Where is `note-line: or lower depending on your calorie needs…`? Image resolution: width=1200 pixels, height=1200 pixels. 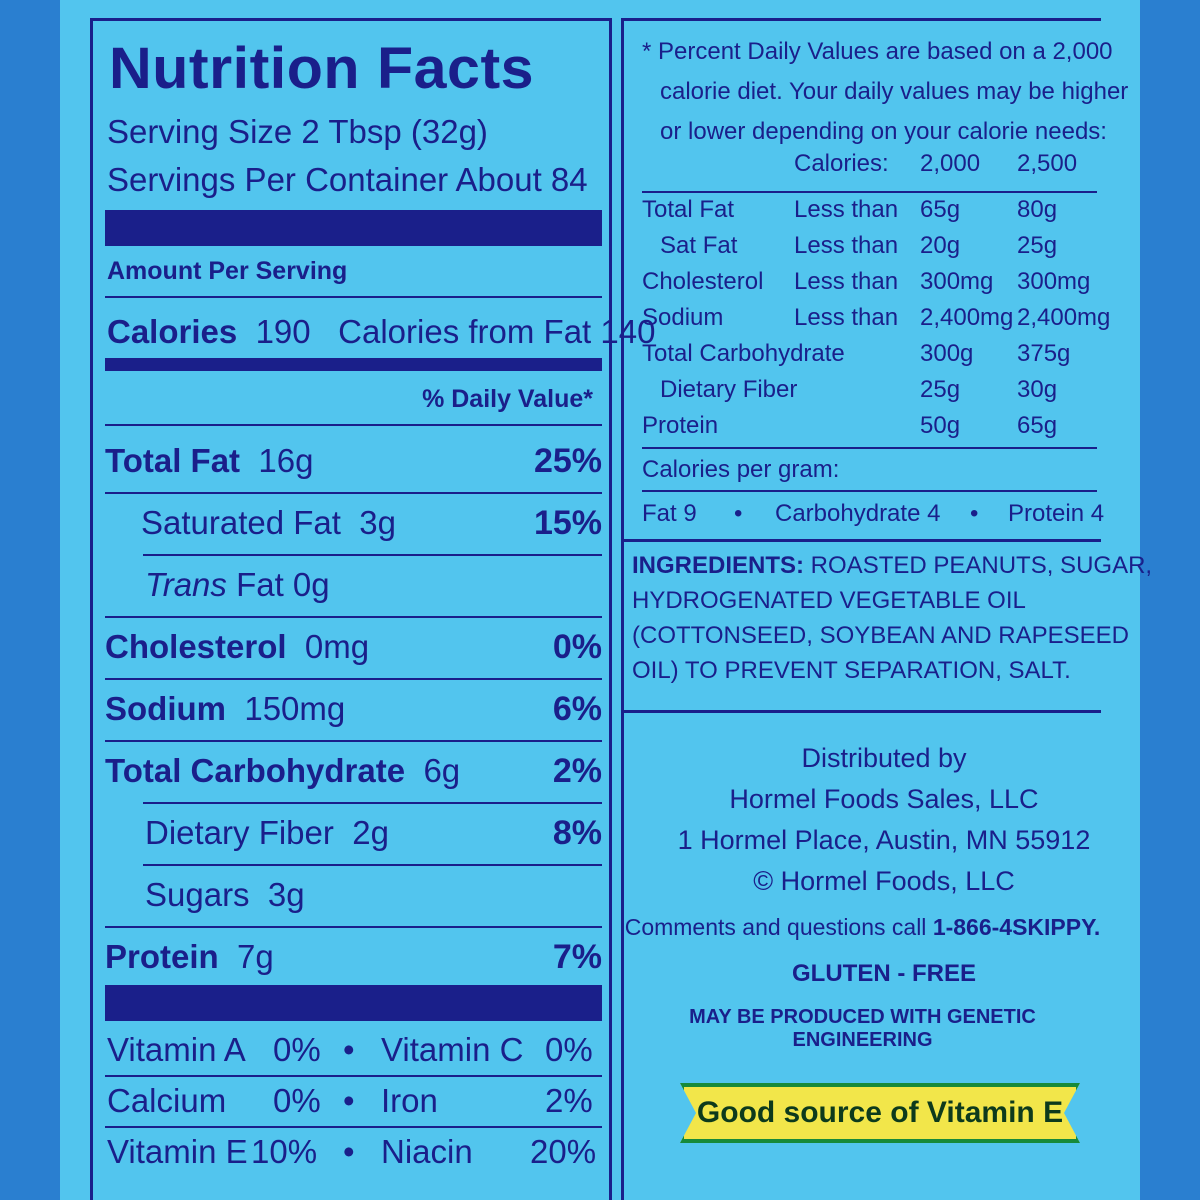 note-line: or lower depending on your calorie needs… is located at coordinates (883, 131).